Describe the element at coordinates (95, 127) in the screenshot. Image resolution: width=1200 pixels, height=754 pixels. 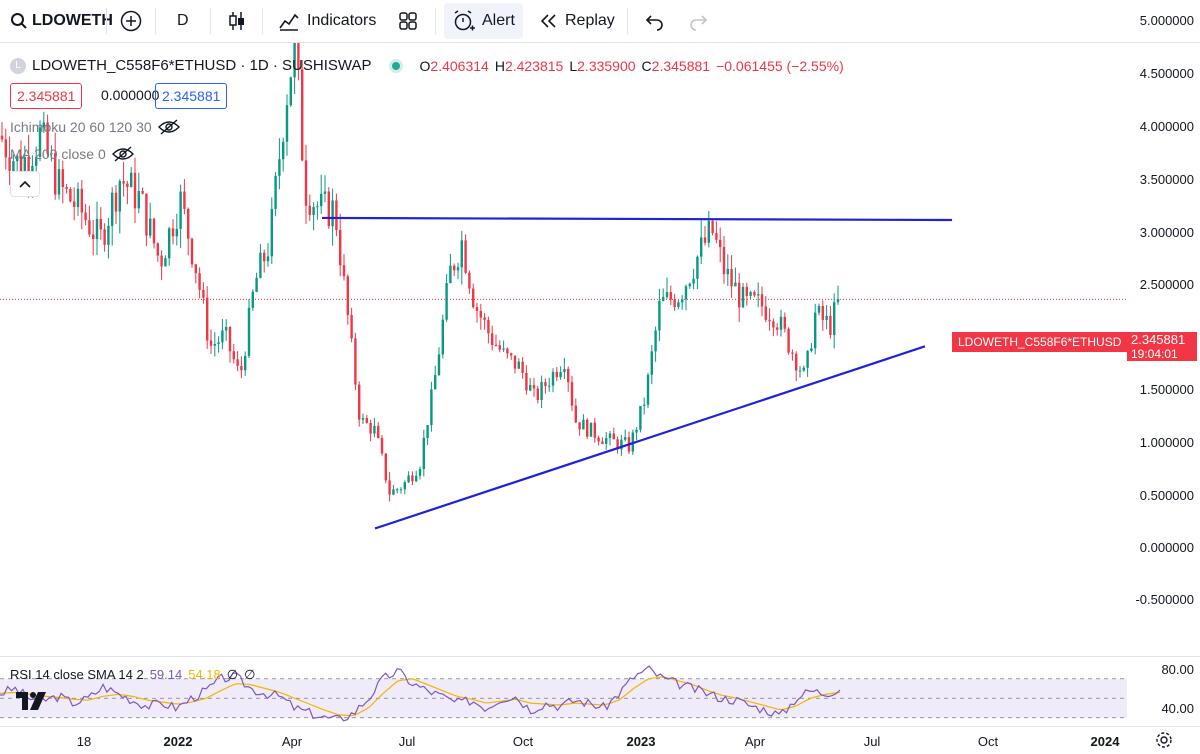
I see `ichimoku-indicator: Ichimoku 20 60 120 30` at that location.